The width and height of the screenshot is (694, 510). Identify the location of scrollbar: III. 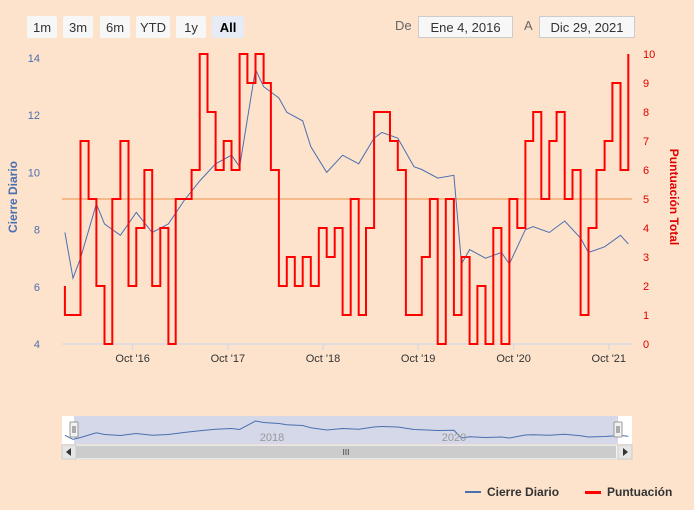
(347, 452).